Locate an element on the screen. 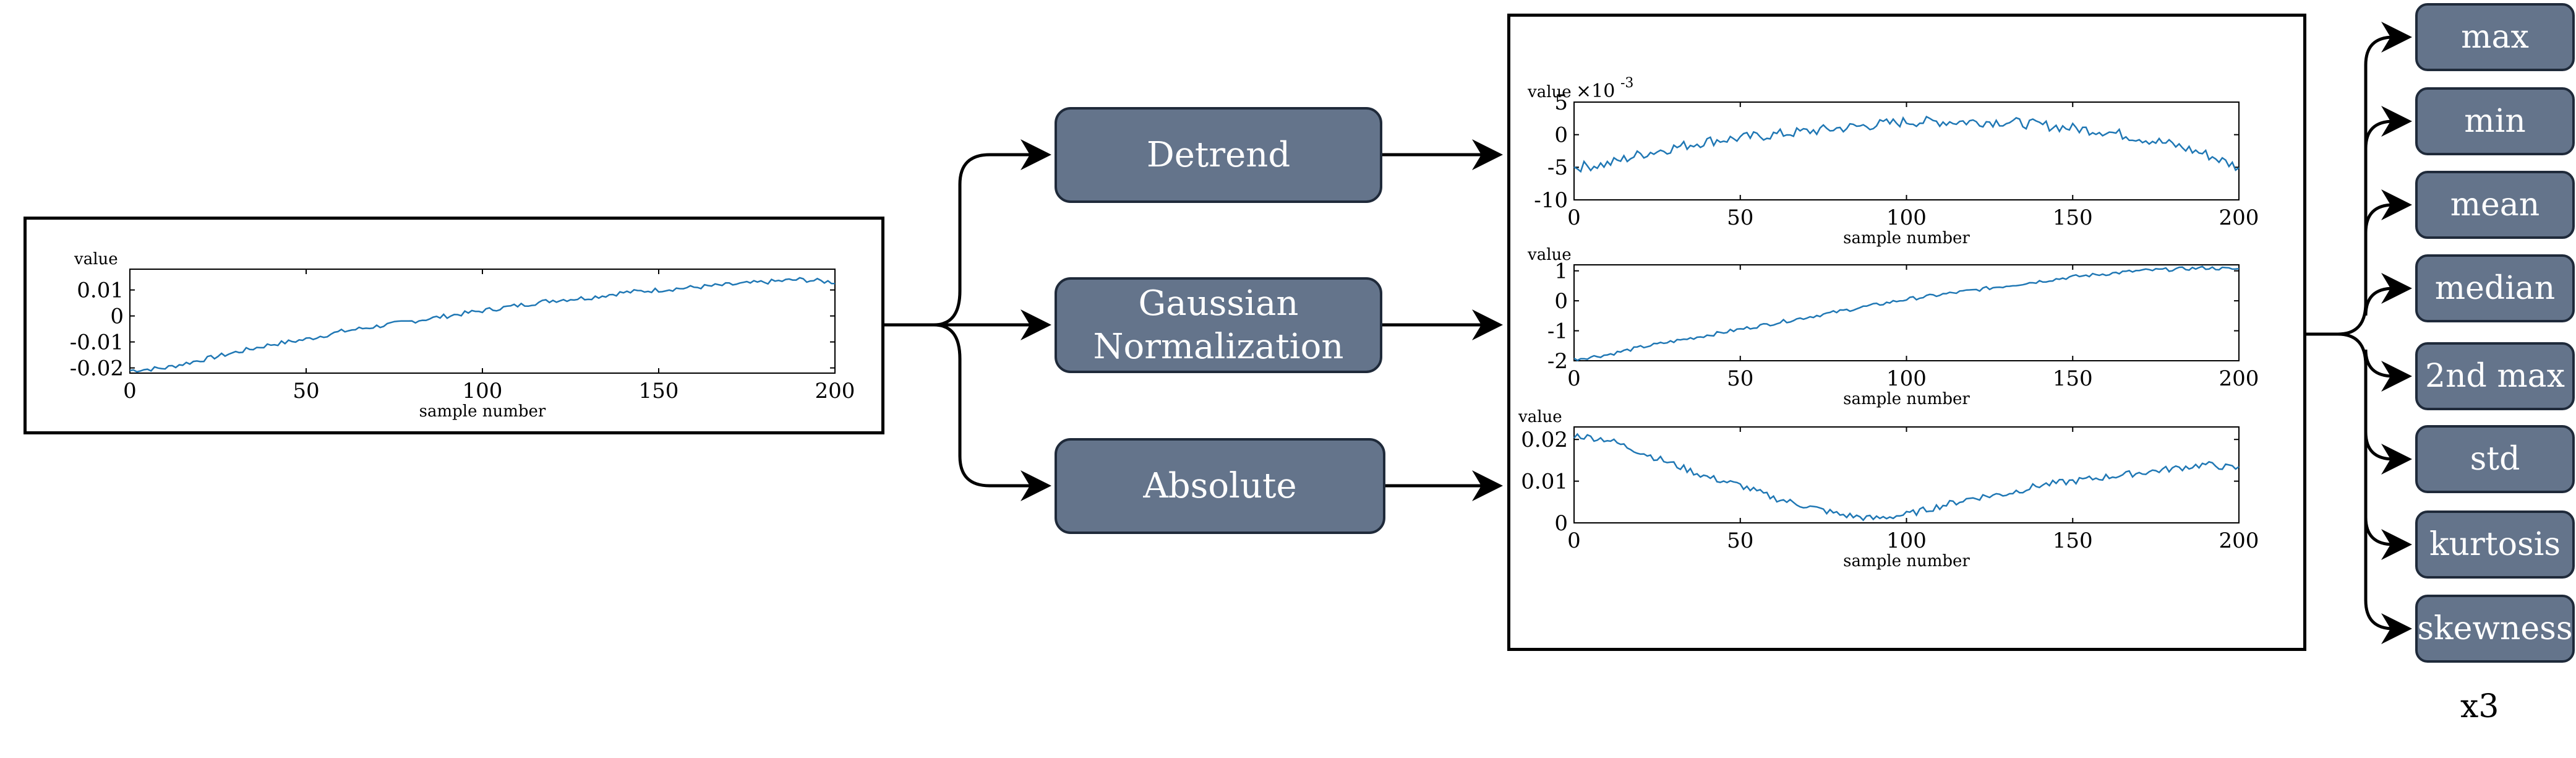 The width and height of the screenshot is (2576, 758). gaussian-normalization-box: Gaussian Normalization is located at coordinates (1218, 325).